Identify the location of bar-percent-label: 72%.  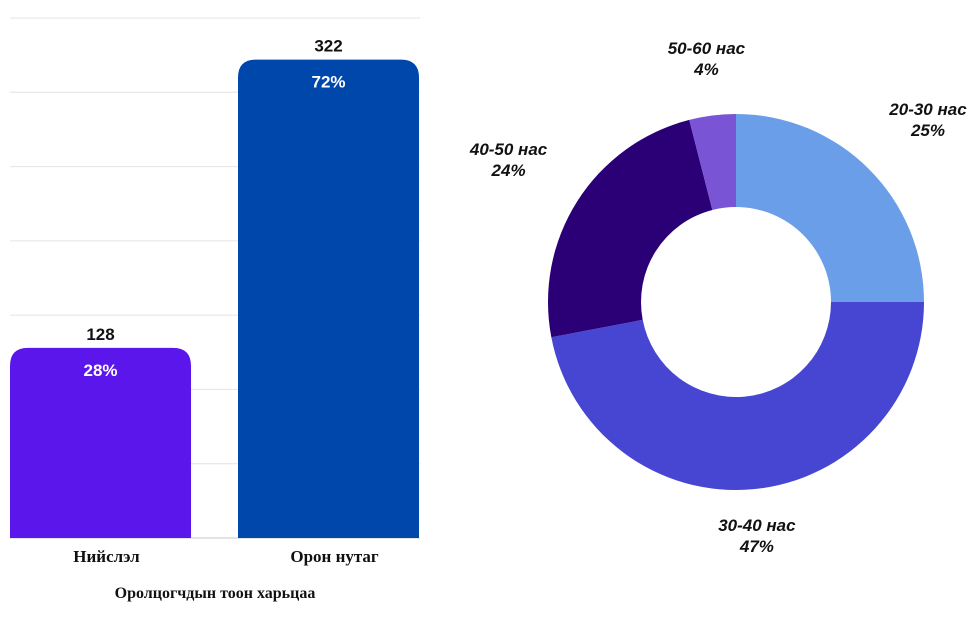
(328, 82).